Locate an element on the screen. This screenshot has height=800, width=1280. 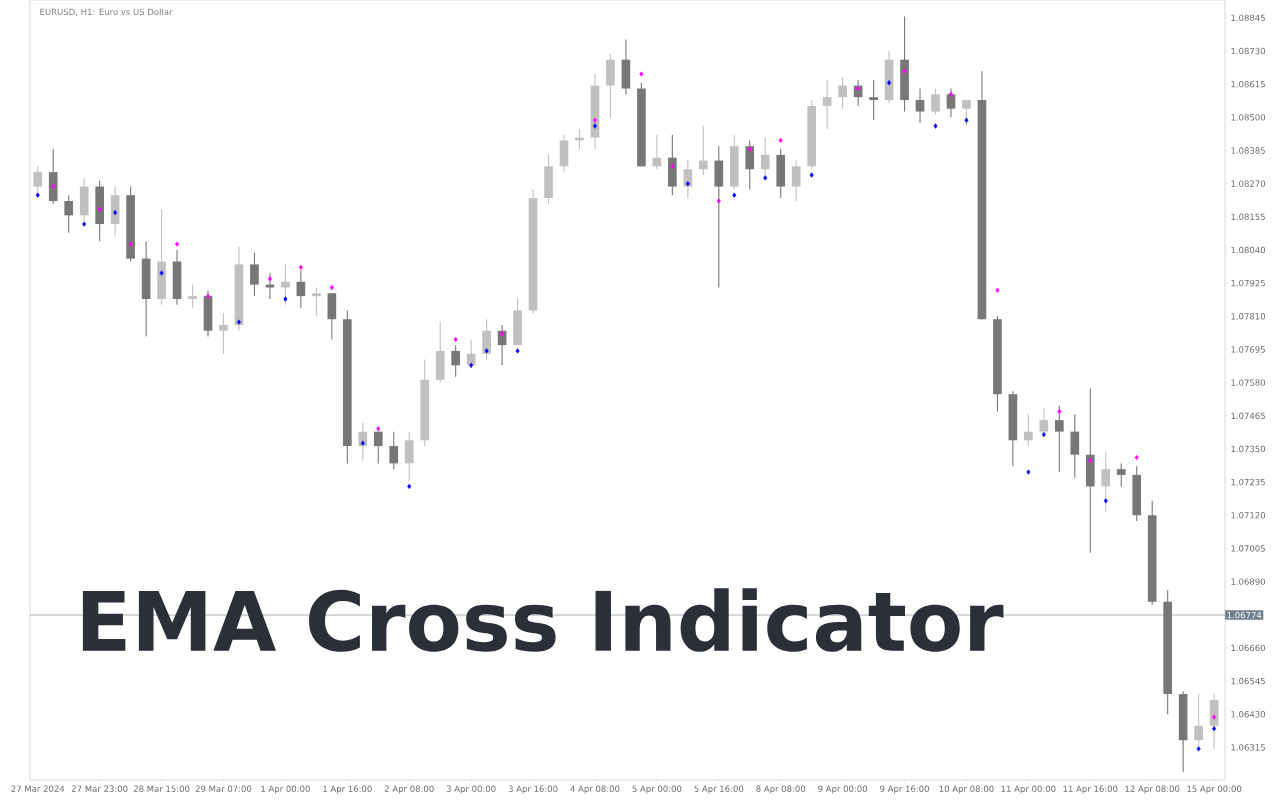
y-tick-label: 1.07465 is located at coordinates (1248, 416).